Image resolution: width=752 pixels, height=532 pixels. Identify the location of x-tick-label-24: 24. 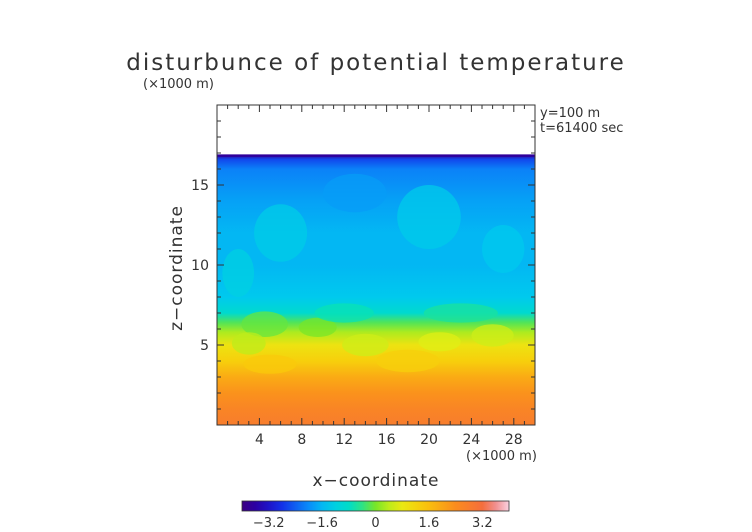
(471, 440).